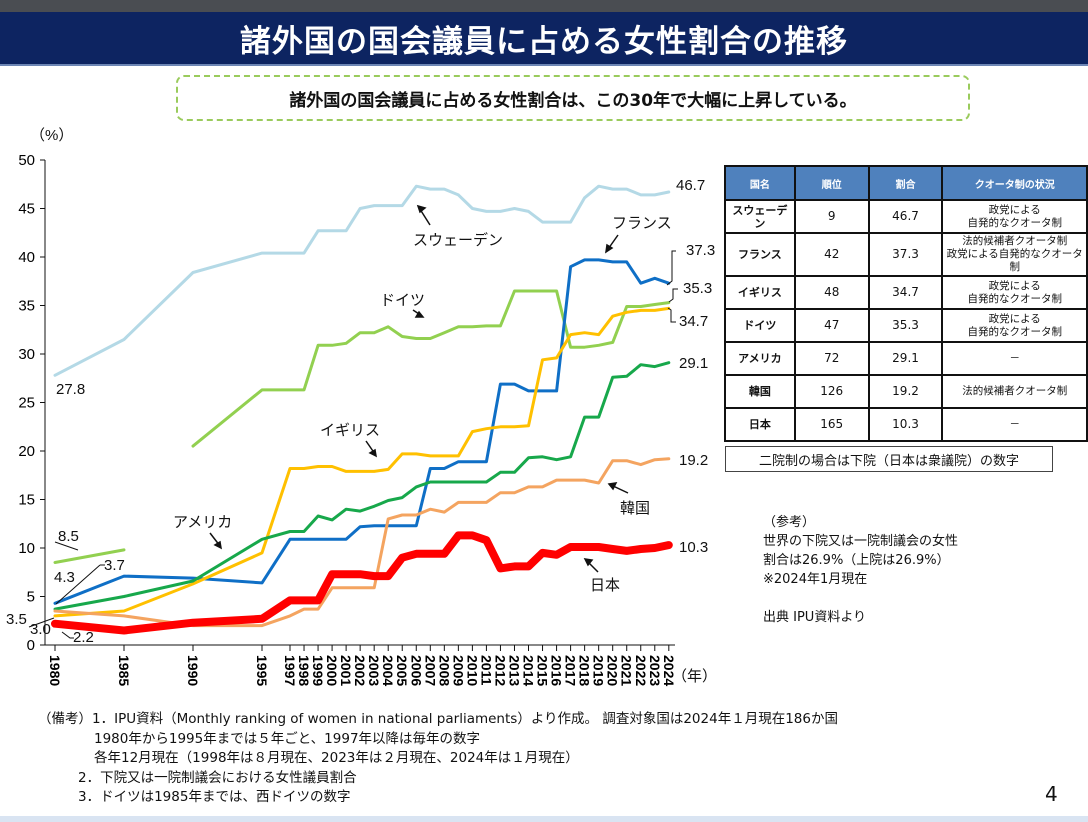 The height and width of the screenshot is (822, 1088). Describe the element at coordinates (416, 670) in the screenshot. I see `x-tick-label: 2006` at that location.